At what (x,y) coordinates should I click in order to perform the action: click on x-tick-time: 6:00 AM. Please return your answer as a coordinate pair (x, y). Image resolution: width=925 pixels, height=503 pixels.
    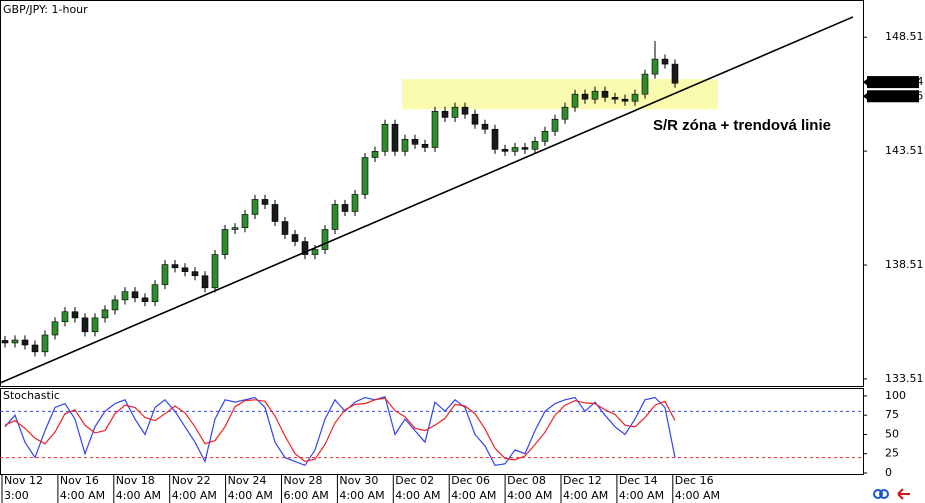
    Looking at the image, I should click on (306, 495).